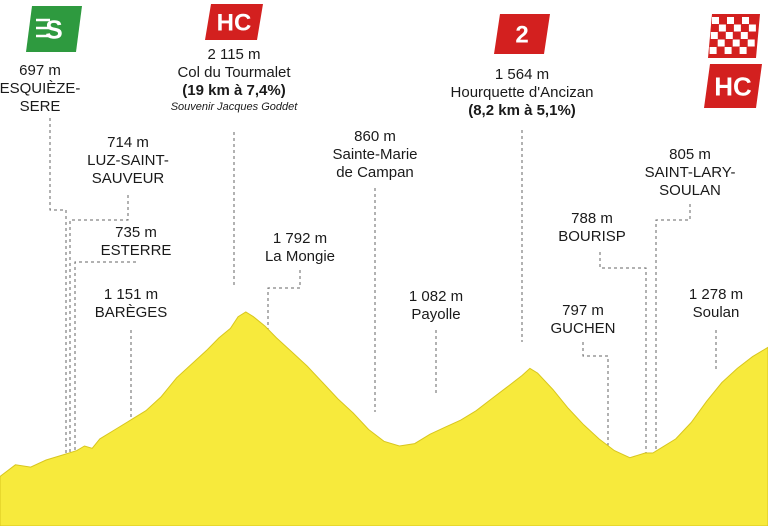 The width and height of the screenshot is (768, 526). I want to click on hc-badge-finish-icon-label: HC, so click(733, 86).